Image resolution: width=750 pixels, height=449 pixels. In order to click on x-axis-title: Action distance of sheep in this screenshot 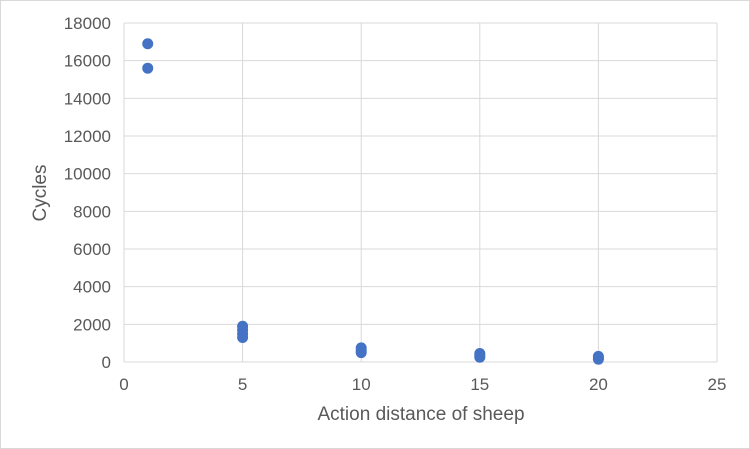, I will do `click(420, 414)`.